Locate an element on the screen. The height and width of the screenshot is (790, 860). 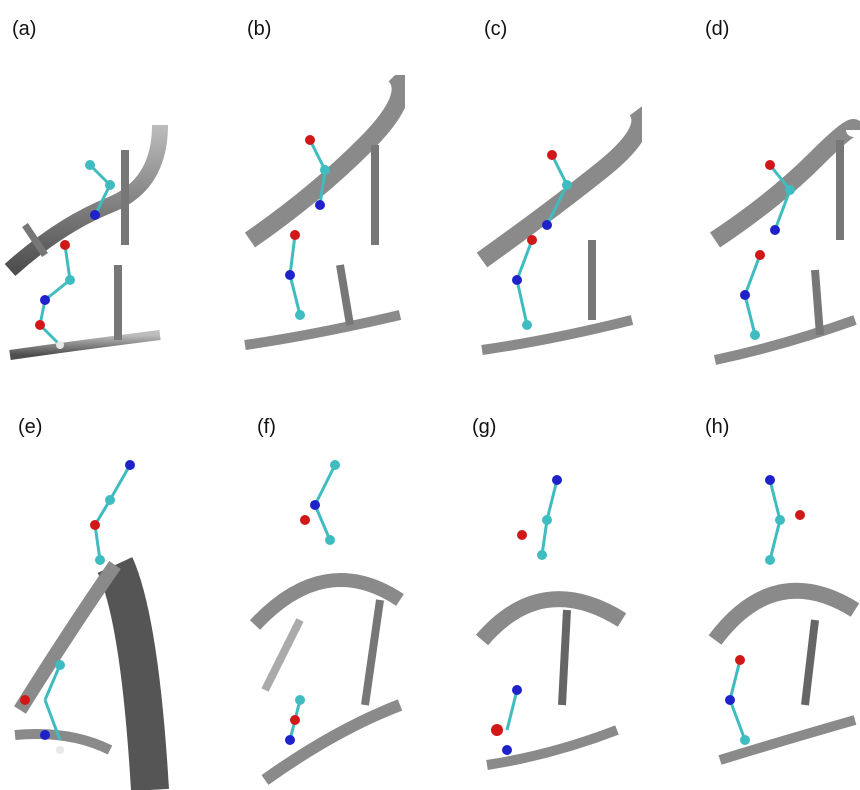
figure-panel-g: (g) is located at coordinates (569, 585).